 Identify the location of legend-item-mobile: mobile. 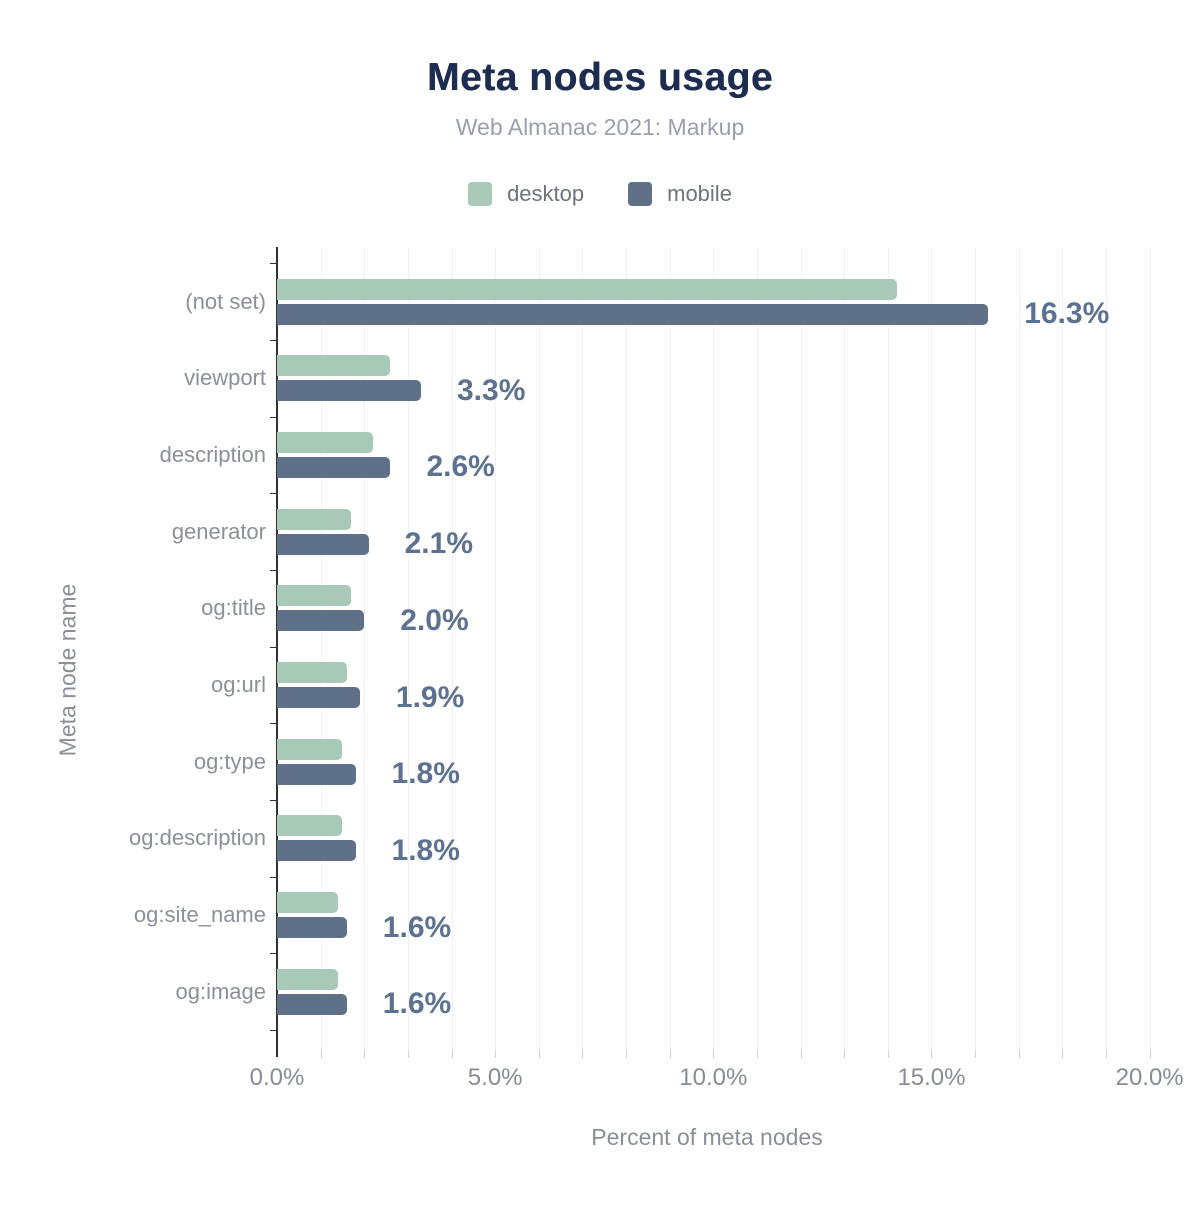
(680, 194).